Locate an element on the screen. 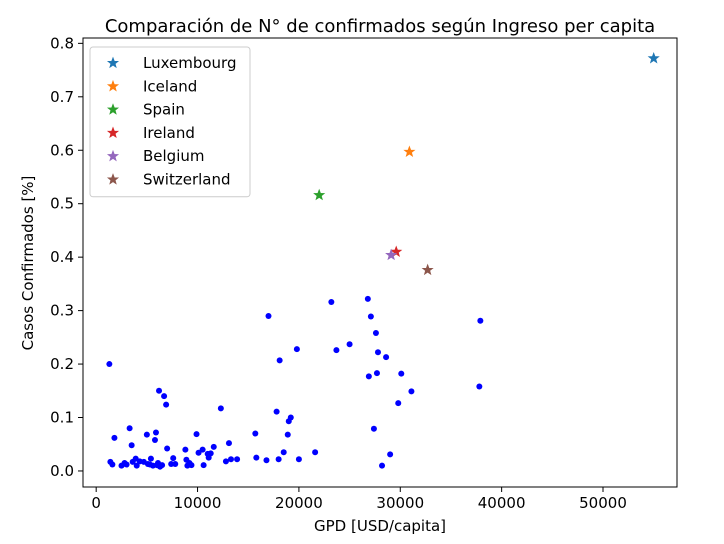 Image resolution: width=724 pixels, height=544 pixels. x-axis-label: GPD [USD/capita] is located at coordinates (380, 526).